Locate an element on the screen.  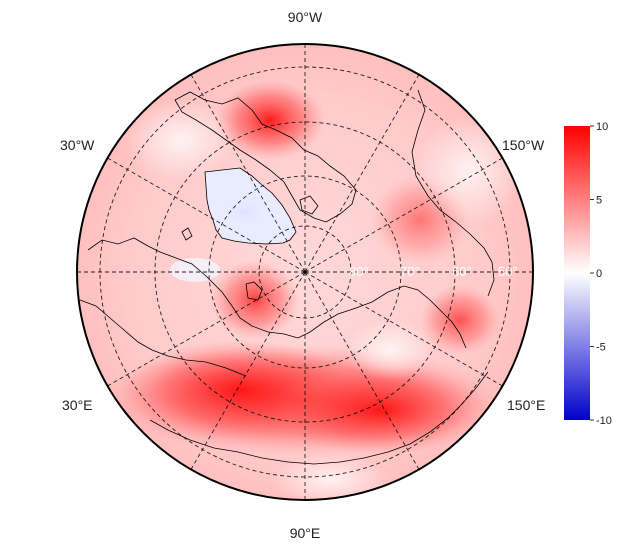
lat-label-70: 70° is located at coordinates (410, 271).